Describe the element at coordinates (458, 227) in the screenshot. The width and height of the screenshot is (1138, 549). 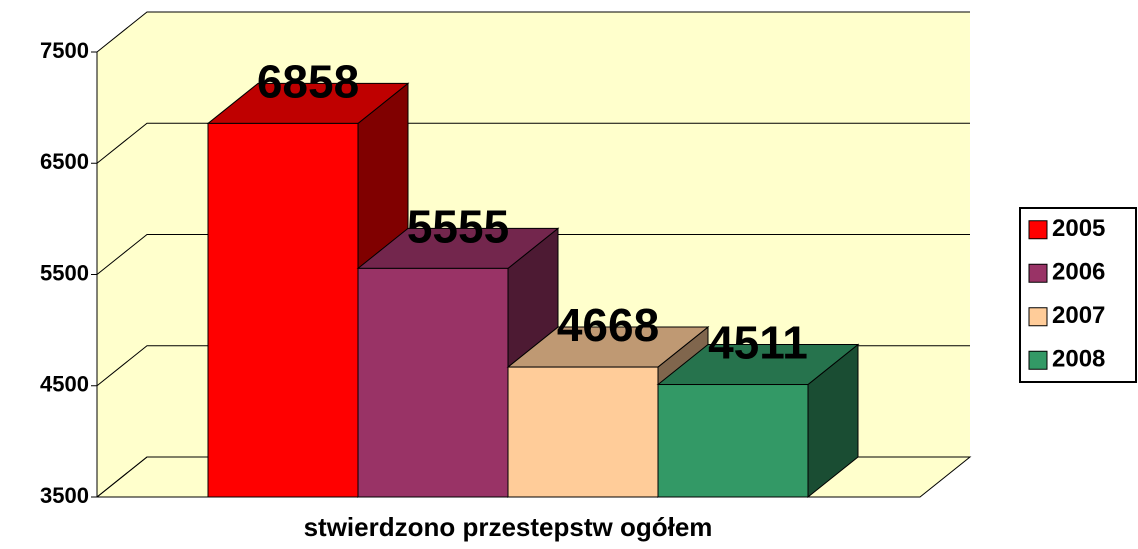
I see `data-label: 5555` at that location.